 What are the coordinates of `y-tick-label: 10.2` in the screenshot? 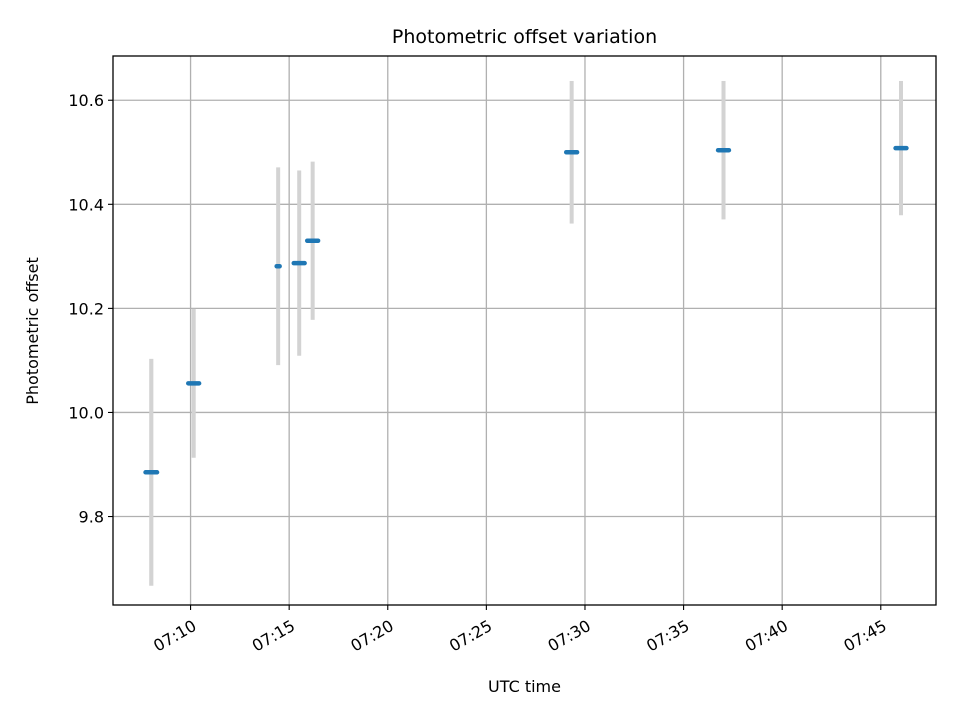 It's located at (86, 308).